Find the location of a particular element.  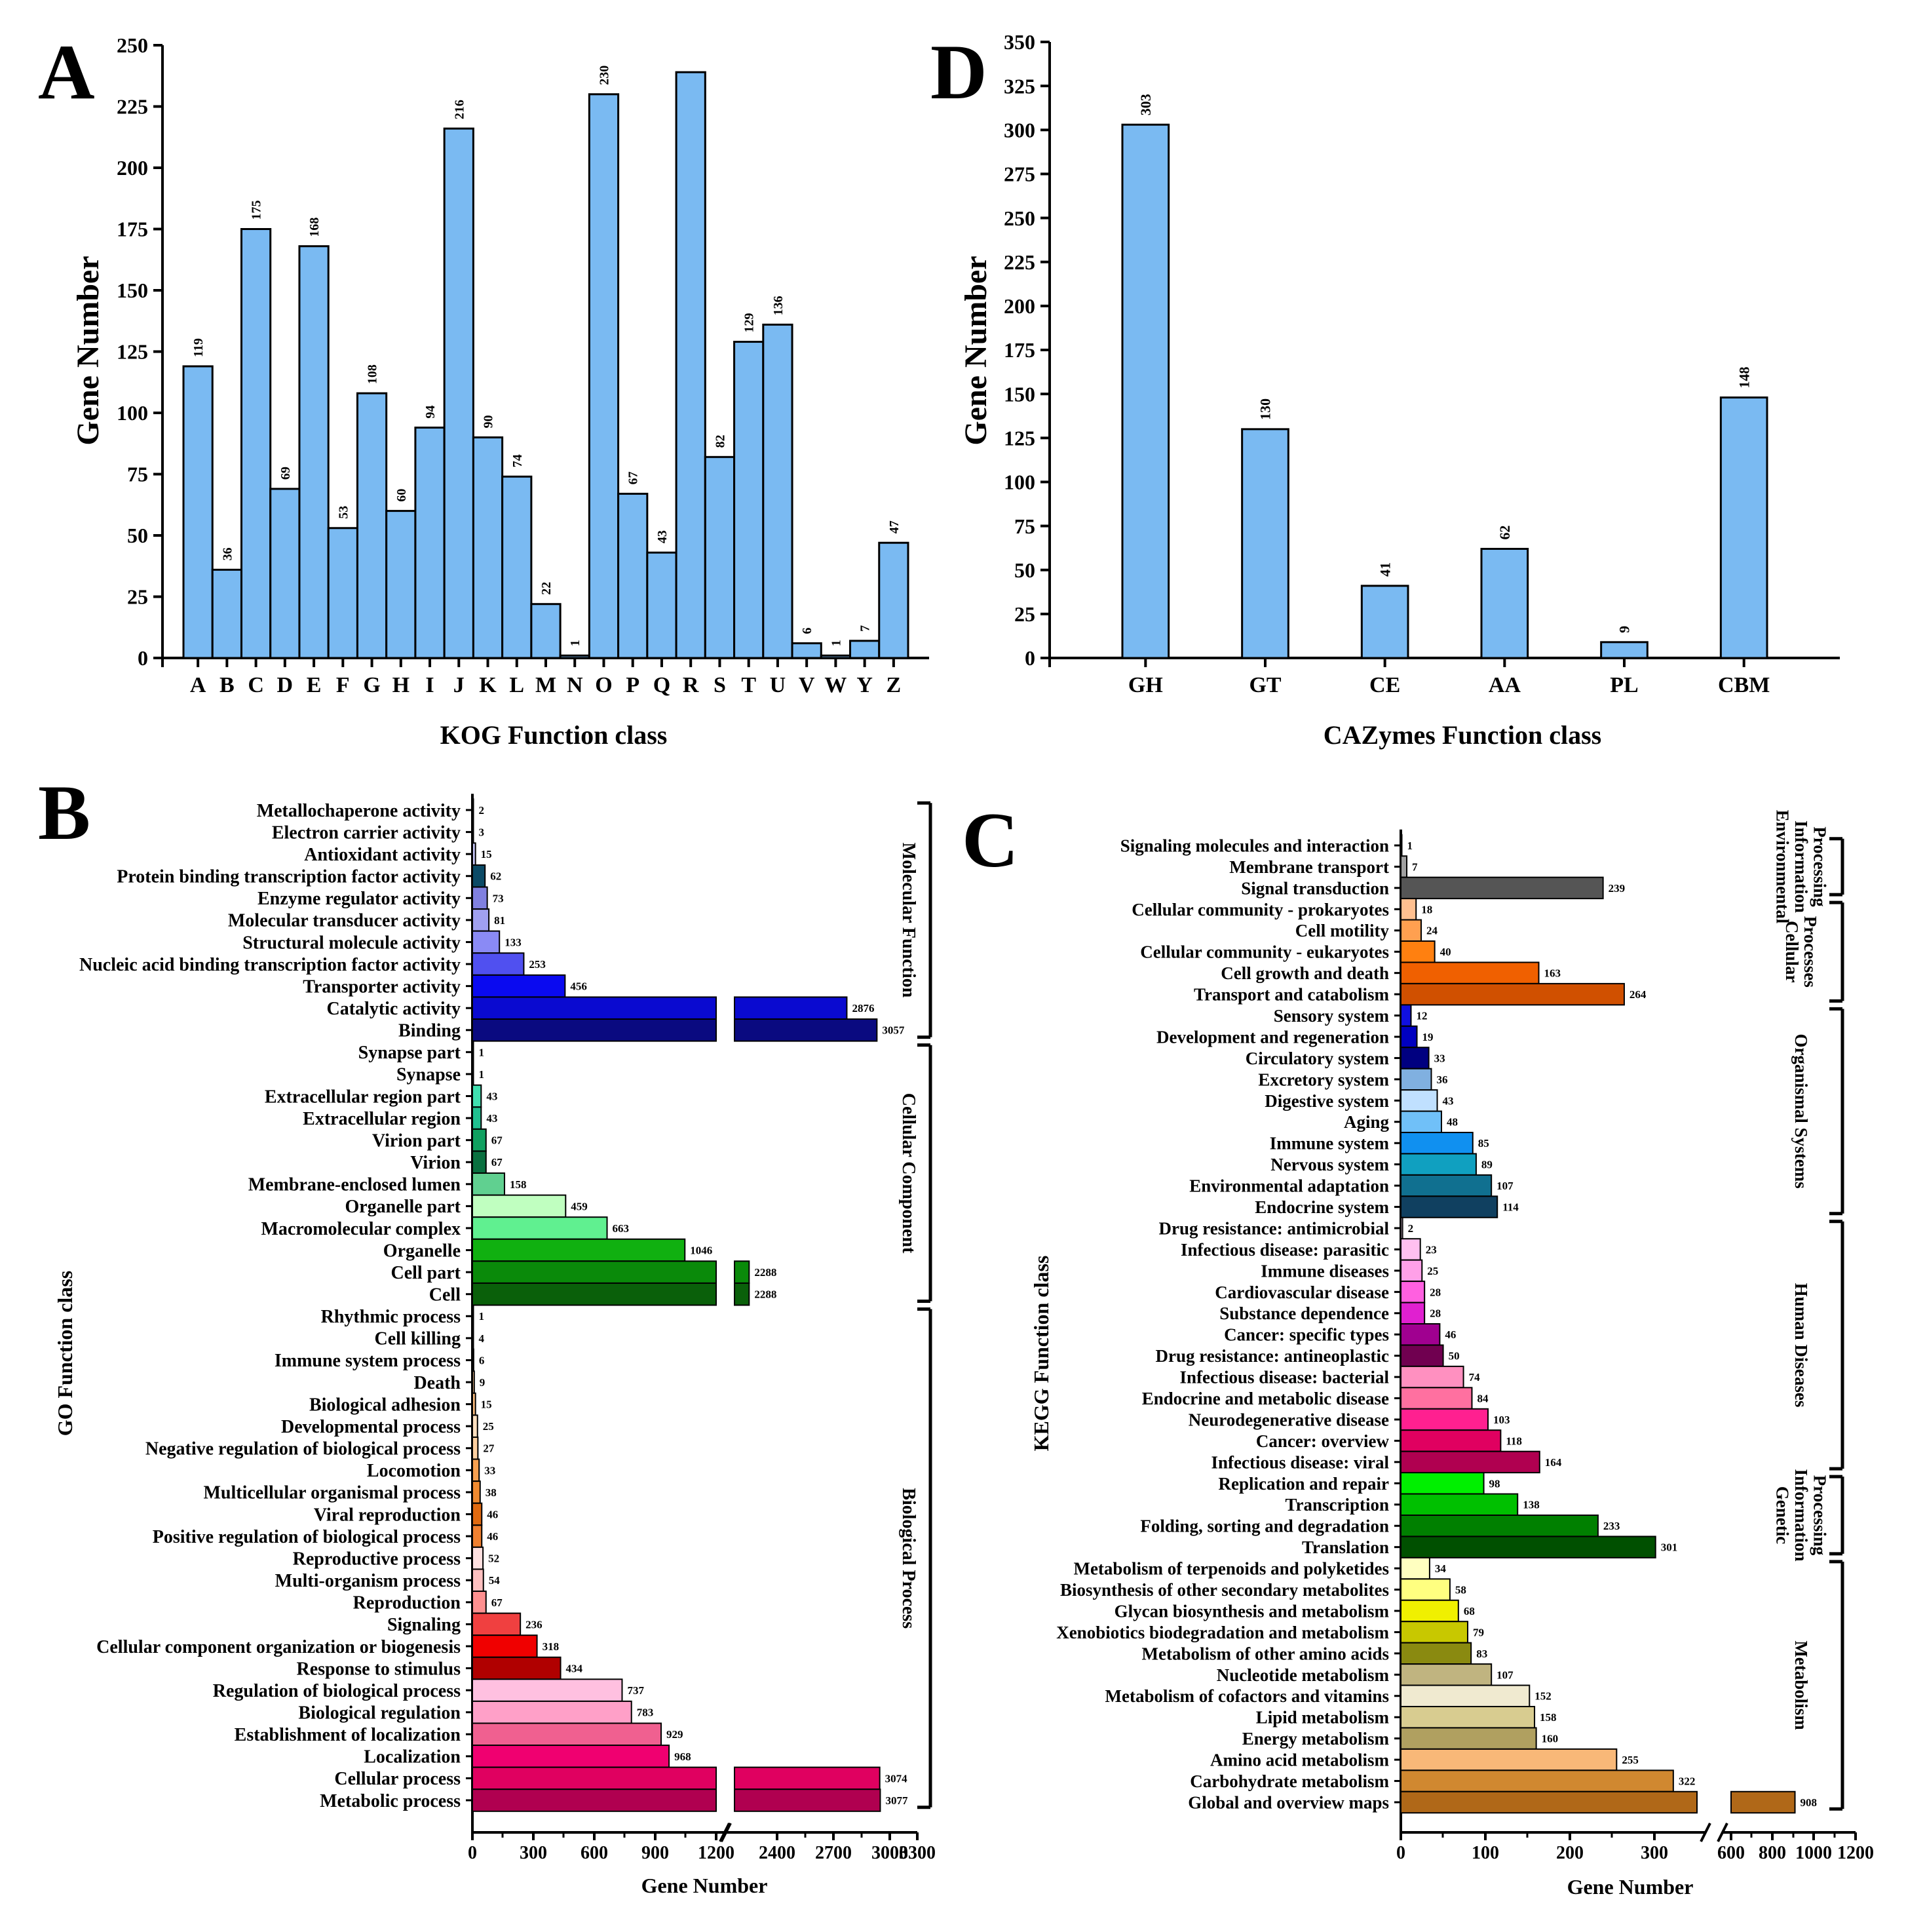

value-label: 27 is located at coordinates (489, 1448).